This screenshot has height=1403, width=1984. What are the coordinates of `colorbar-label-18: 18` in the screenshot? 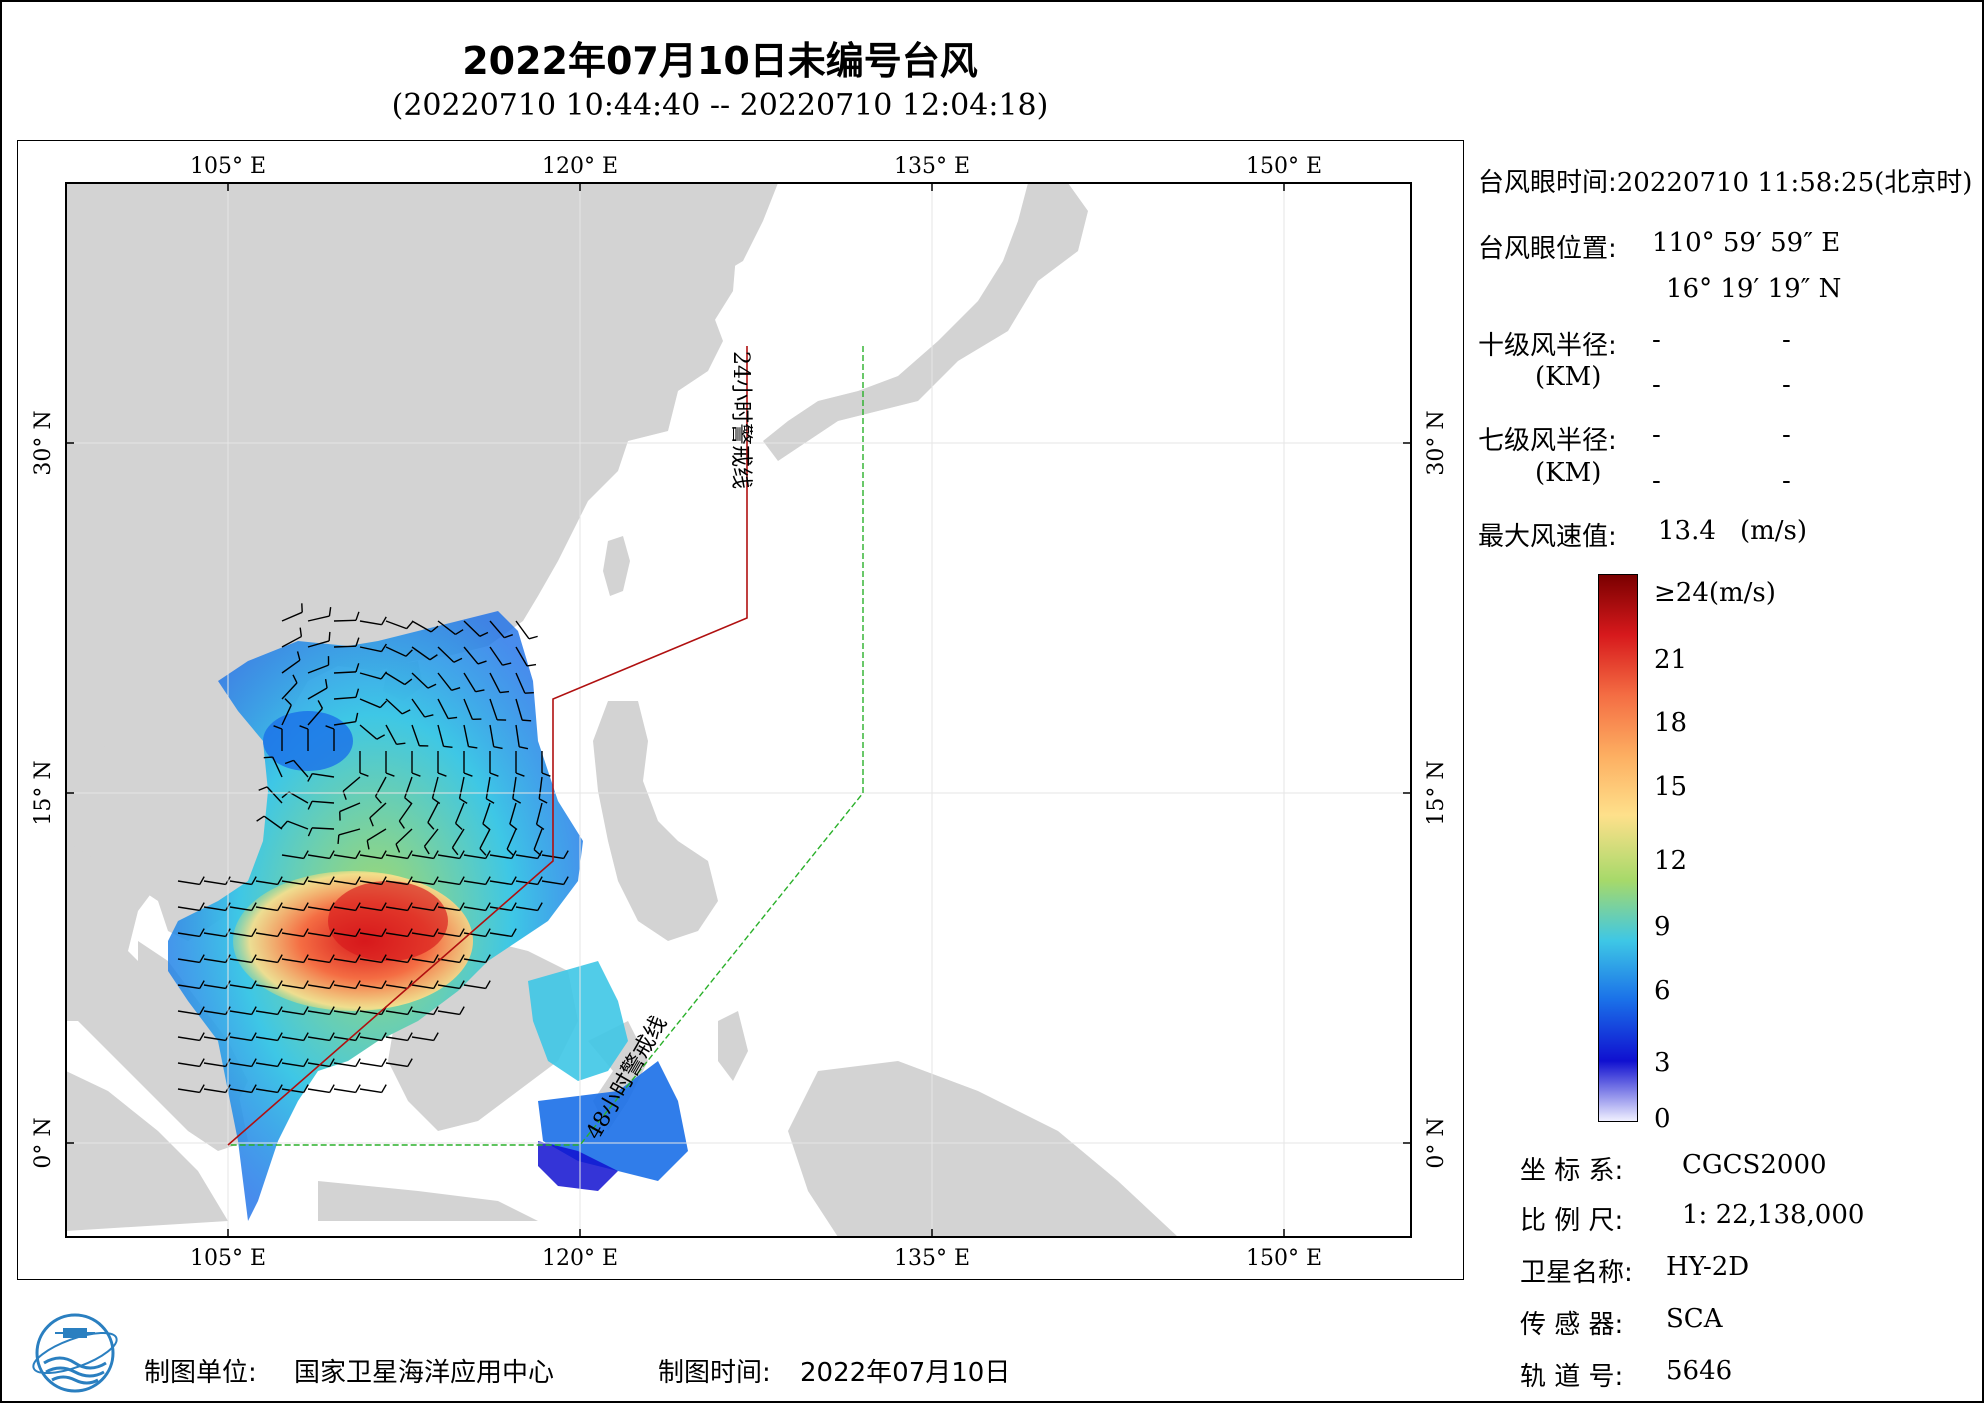 It's located at (1671, 723).